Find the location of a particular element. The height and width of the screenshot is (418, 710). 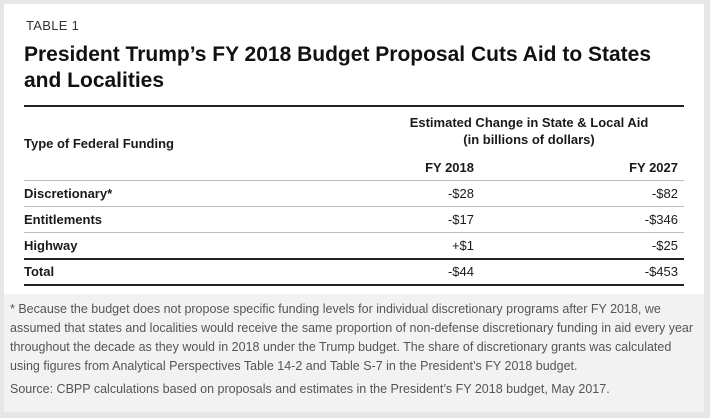

table-label: TABLE 1 is located at coordinates (53, 25).